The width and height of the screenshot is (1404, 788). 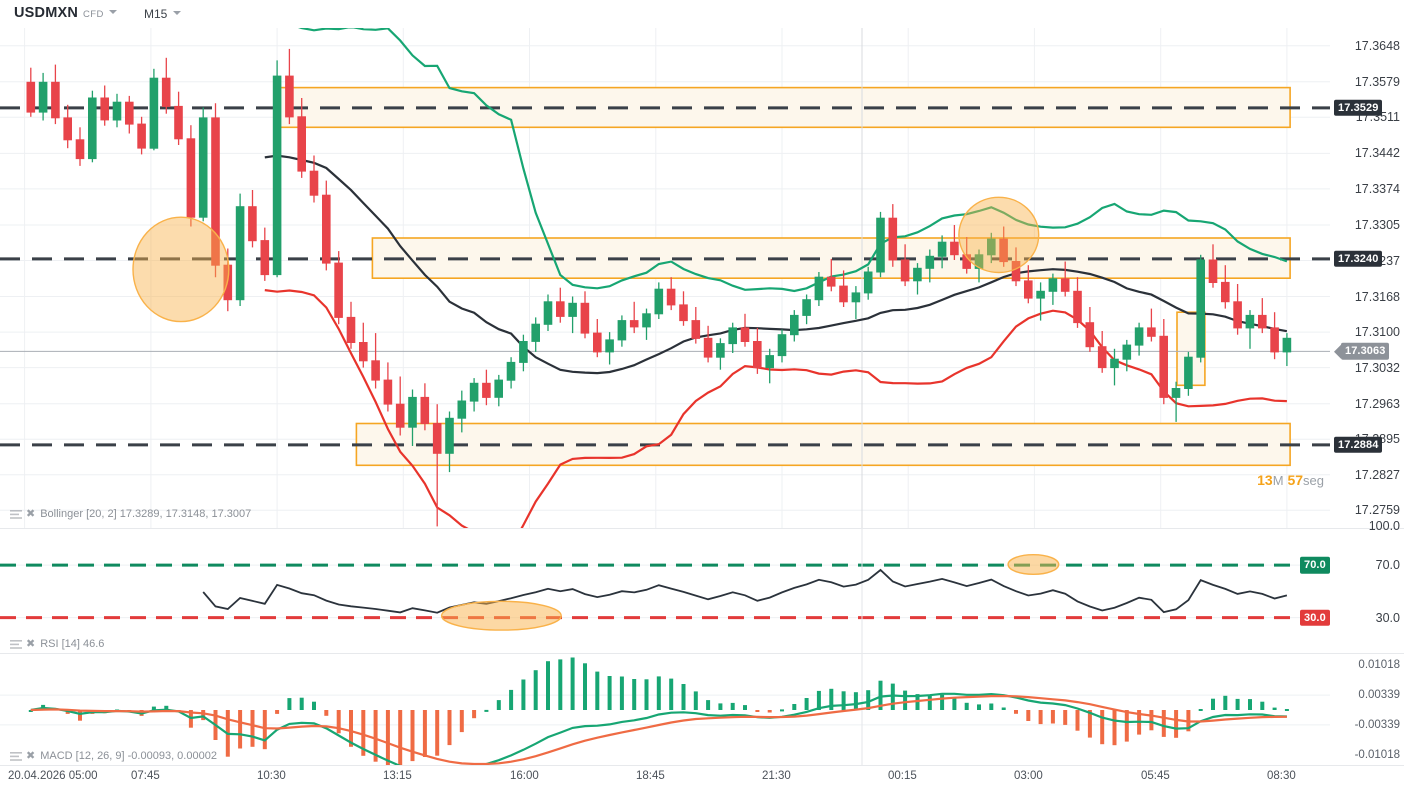 What do you see at coordinates (1352, 586) in the screenshot?
I see `rsi-axis: 100.0 70.0 30.0 70.0 30.0` at bounding box center [1352, 586].